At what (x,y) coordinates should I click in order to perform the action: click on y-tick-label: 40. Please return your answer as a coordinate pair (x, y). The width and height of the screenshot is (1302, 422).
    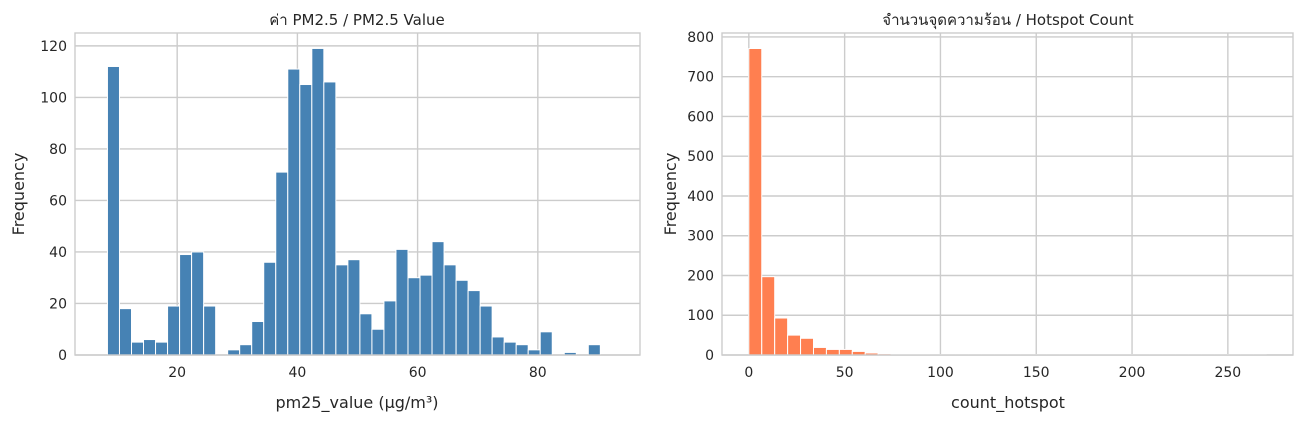
    Looking at the image, I should click on (58, 253).